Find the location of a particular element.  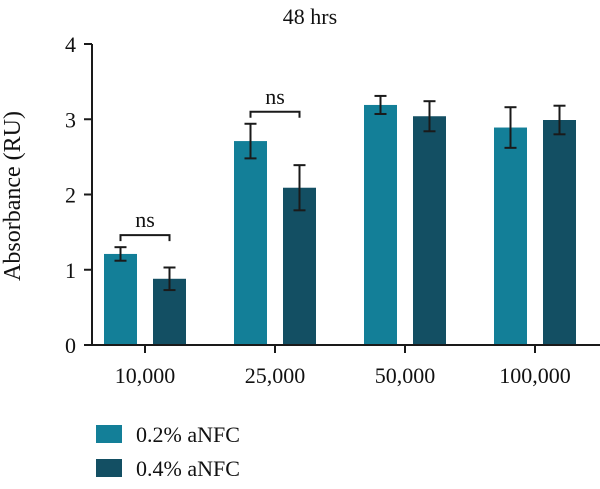

y-axis-label: Absorbance (RU) is located at coordinates (13, 196).